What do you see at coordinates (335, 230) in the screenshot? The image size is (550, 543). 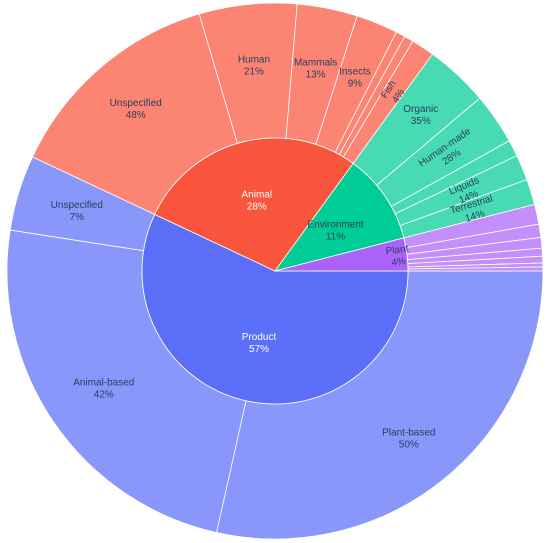 I see `inner-environment-label: Environment 11%` at bounding box center [335, 230].